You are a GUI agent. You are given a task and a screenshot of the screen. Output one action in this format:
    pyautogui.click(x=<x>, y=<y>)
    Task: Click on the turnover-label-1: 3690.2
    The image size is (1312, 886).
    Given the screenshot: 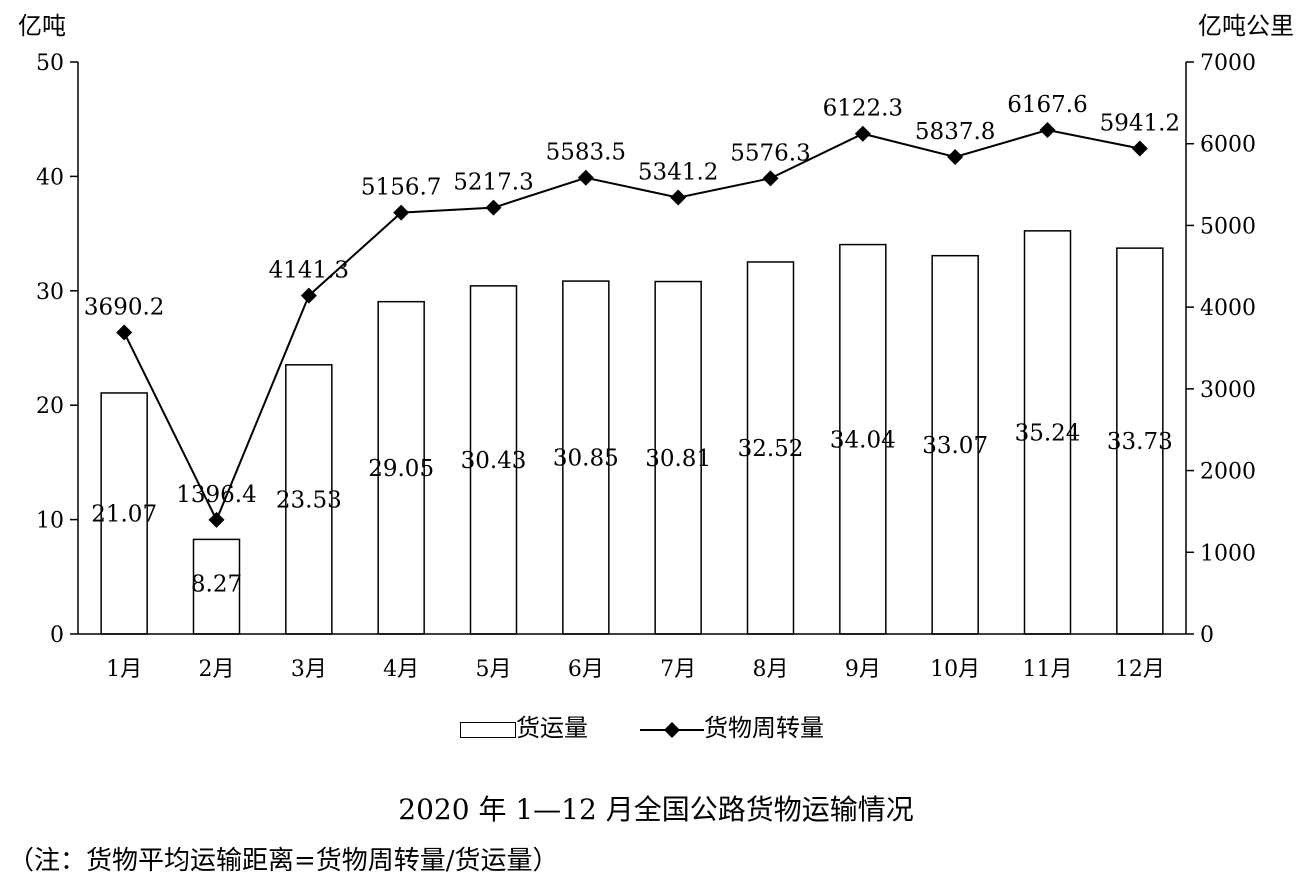 What is the action you would take?
    pyautogui.click(x=124, y=307)
    